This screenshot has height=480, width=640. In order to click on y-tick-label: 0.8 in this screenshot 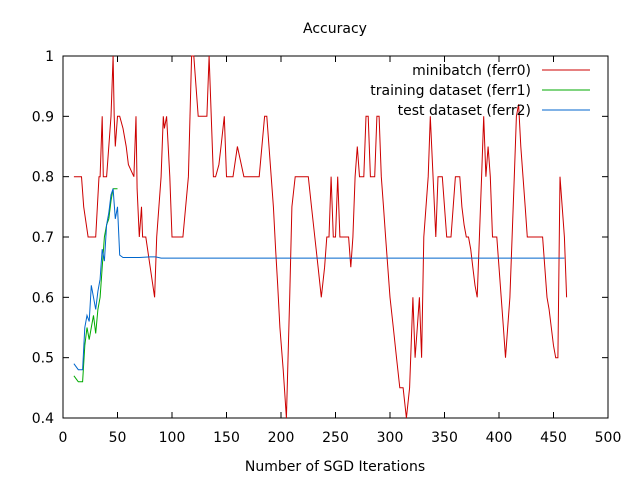, I will do `click(43, 178)`.